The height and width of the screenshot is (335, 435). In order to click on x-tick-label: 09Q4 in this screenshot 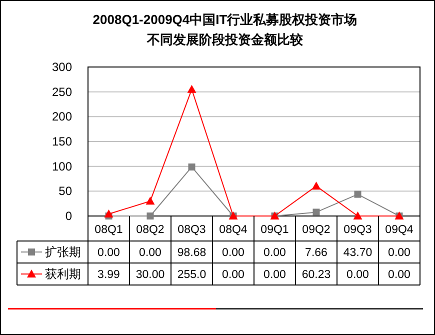, I will do `click(399, 230)`.